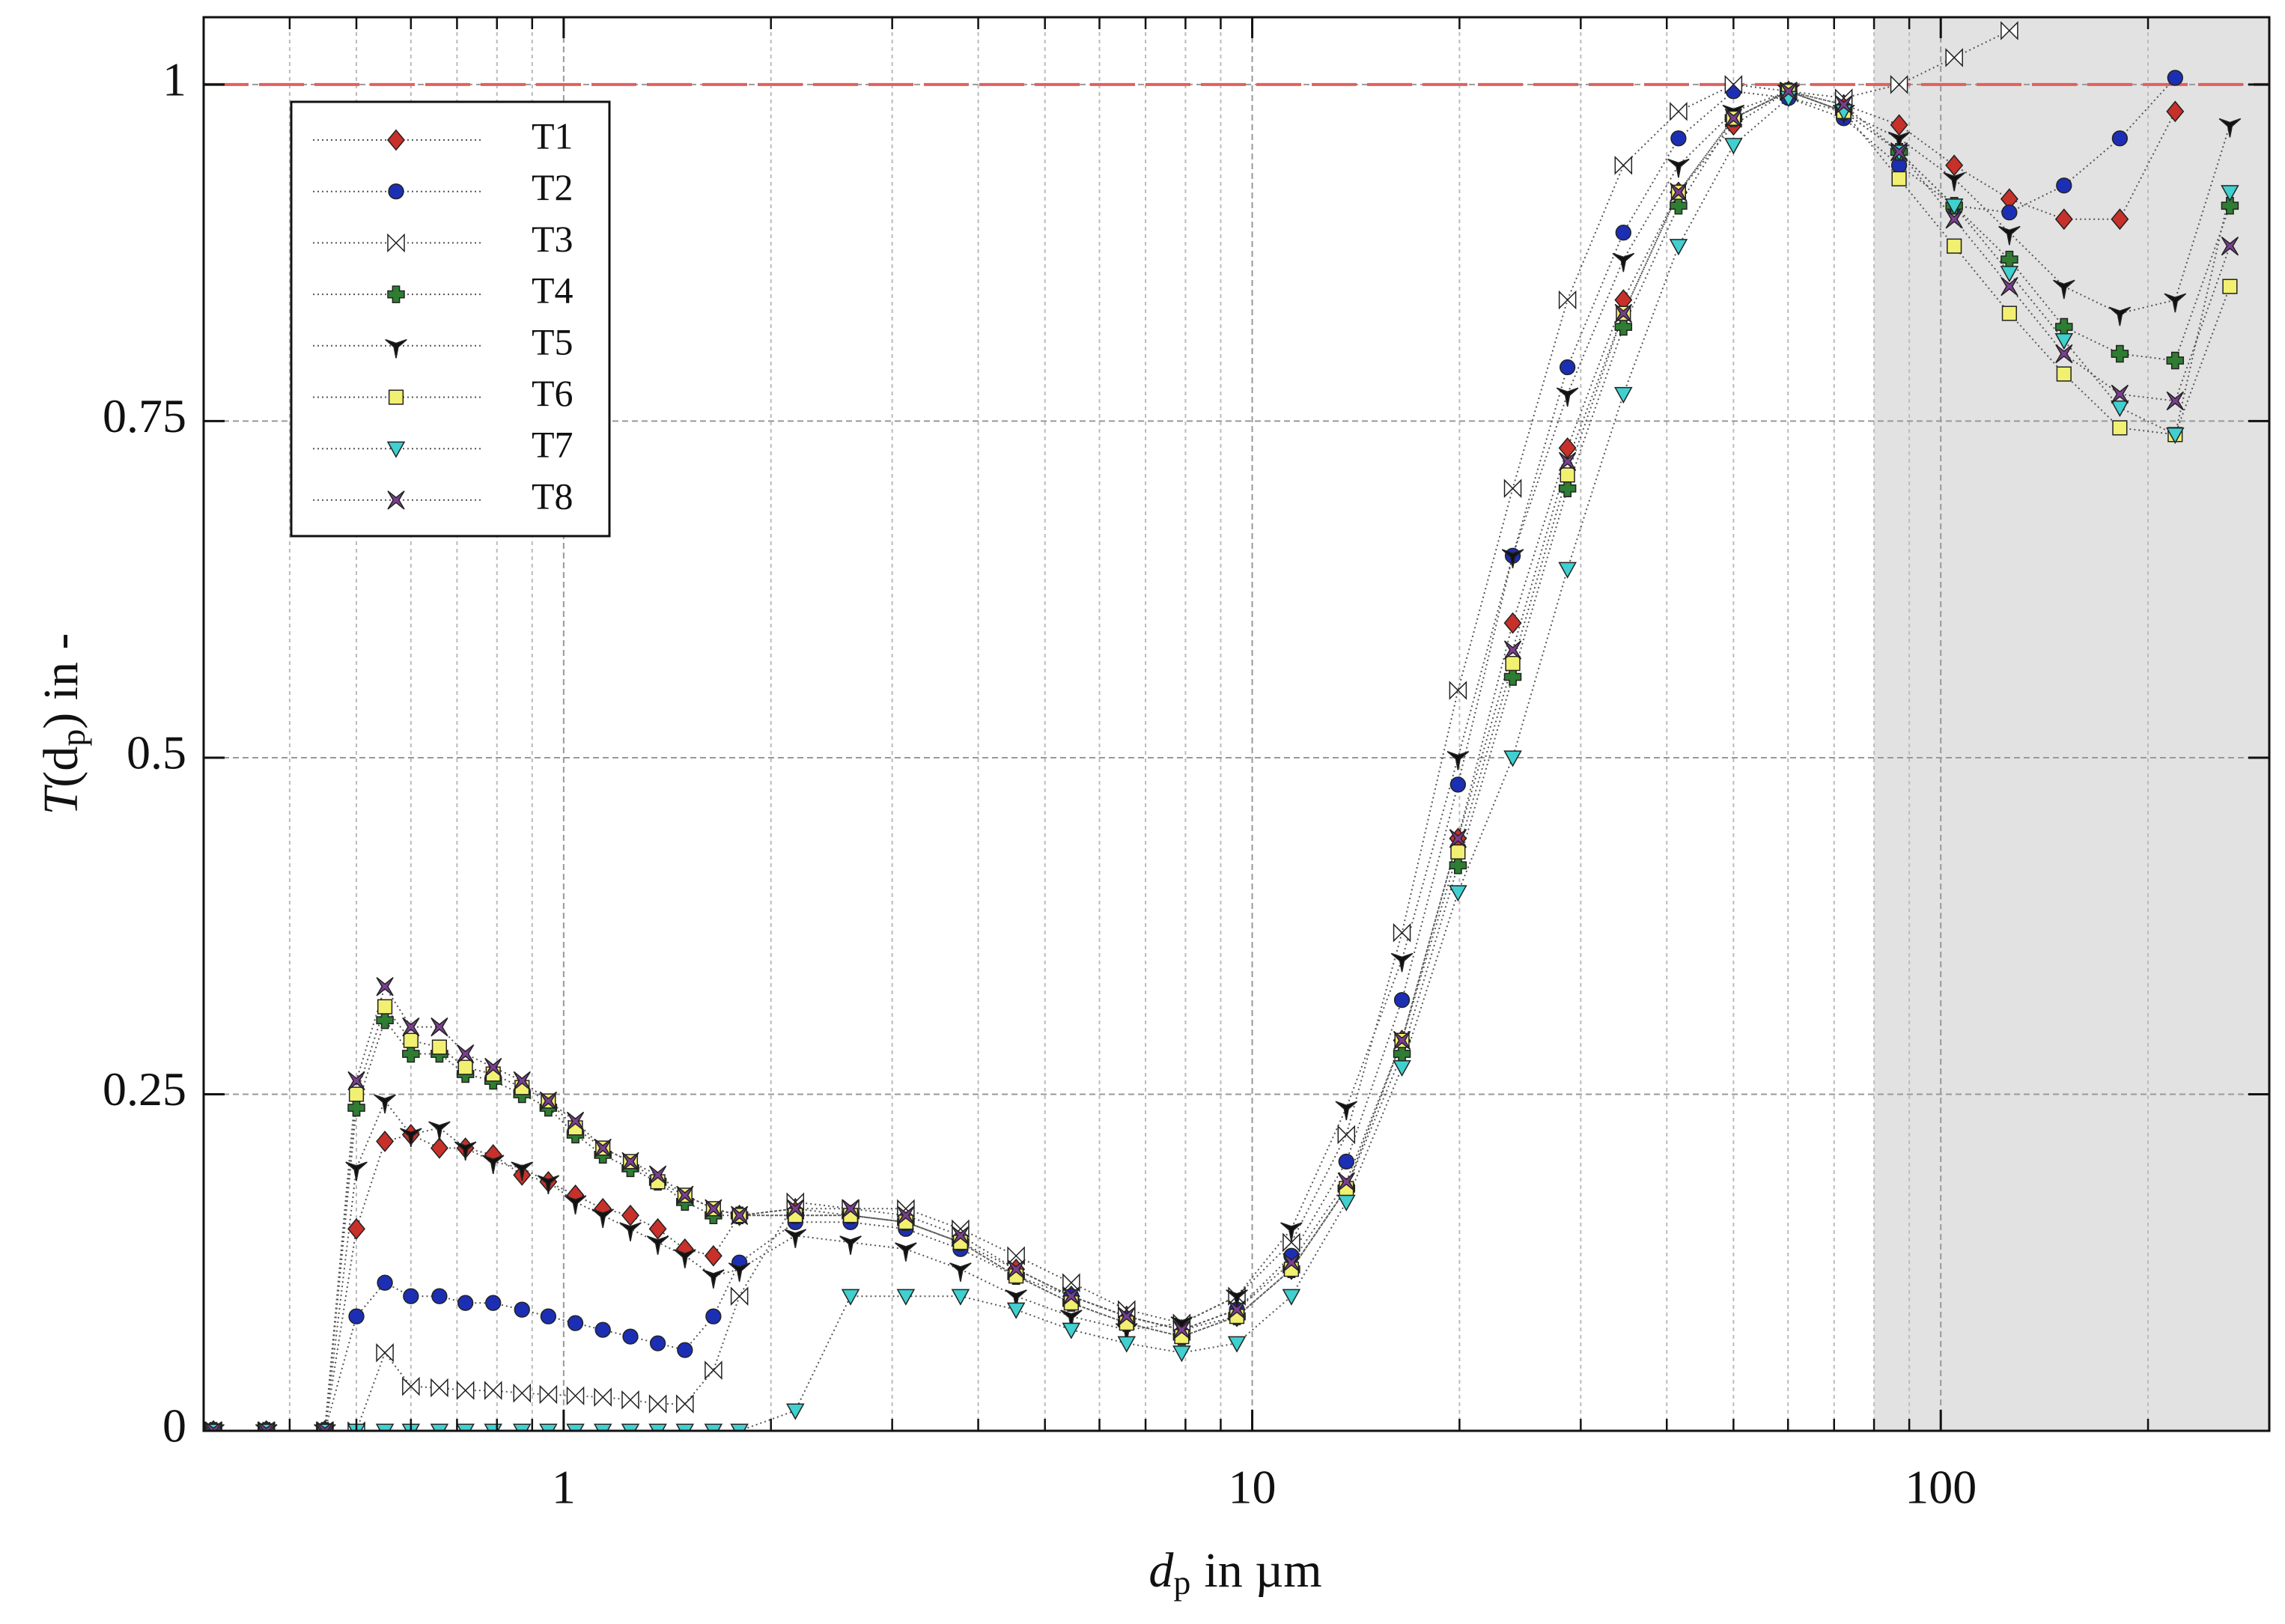 The image size is (2285, 1624). Describe the element at coordinates (552, 393) in the screenshot. I see `legend-label: T6` at that location.